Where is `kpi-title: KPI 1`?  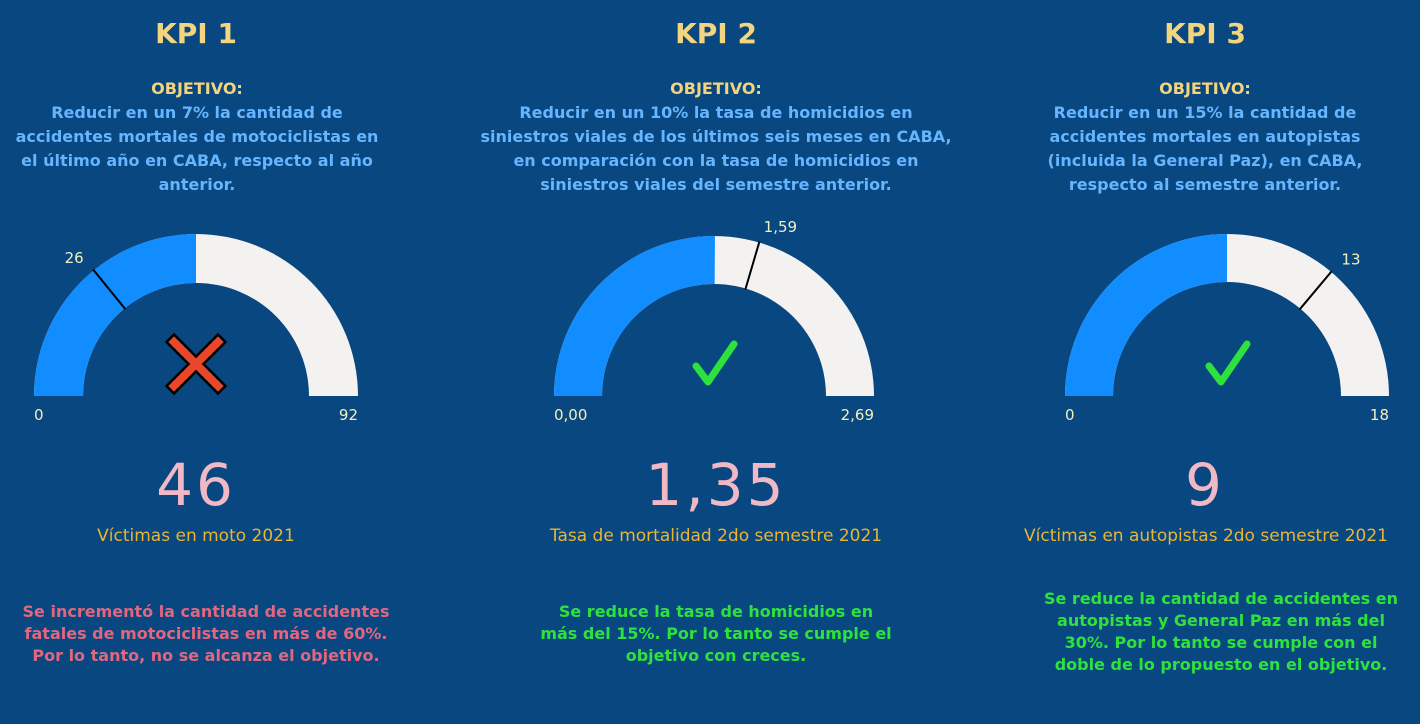 kpi-title: KPI 1 is located at coordinates (196, 33).